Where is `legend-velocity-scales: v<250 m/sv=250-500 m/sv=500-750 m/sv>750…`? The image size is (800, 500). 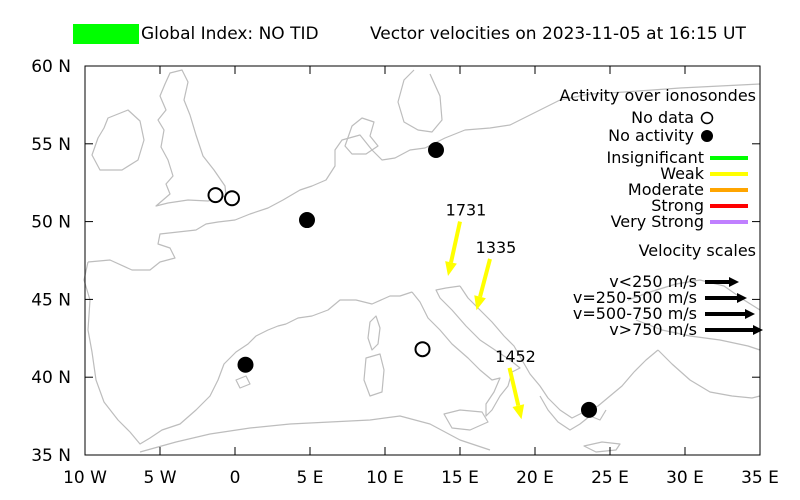
legend-velocity-scales: v<250 m/sv=250-500 m/sv=500-750 m/sv>750… is located at coordinates (668, 305).